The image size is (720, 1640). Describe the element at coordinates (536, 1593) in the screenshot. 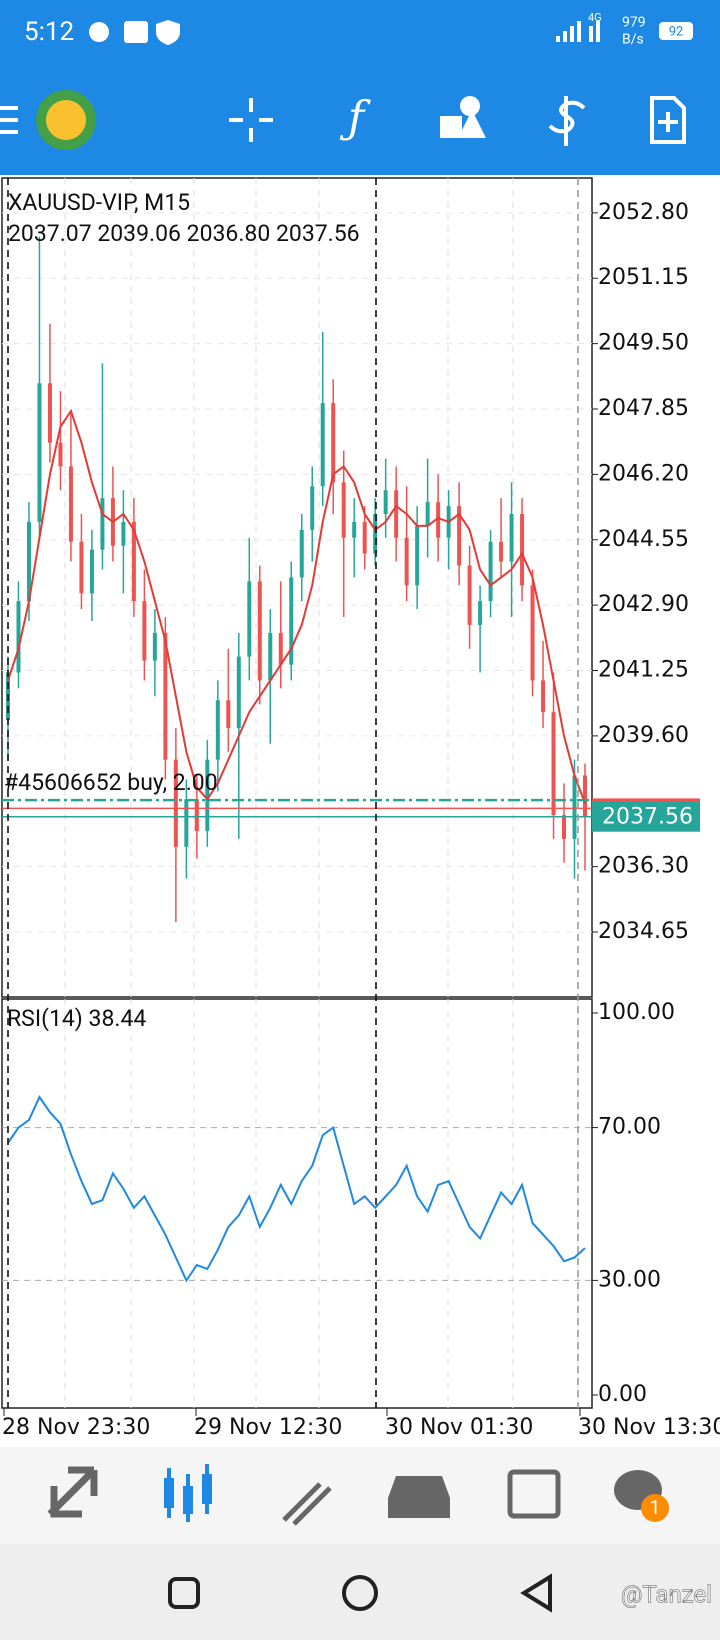

I see `back-button` at that location.